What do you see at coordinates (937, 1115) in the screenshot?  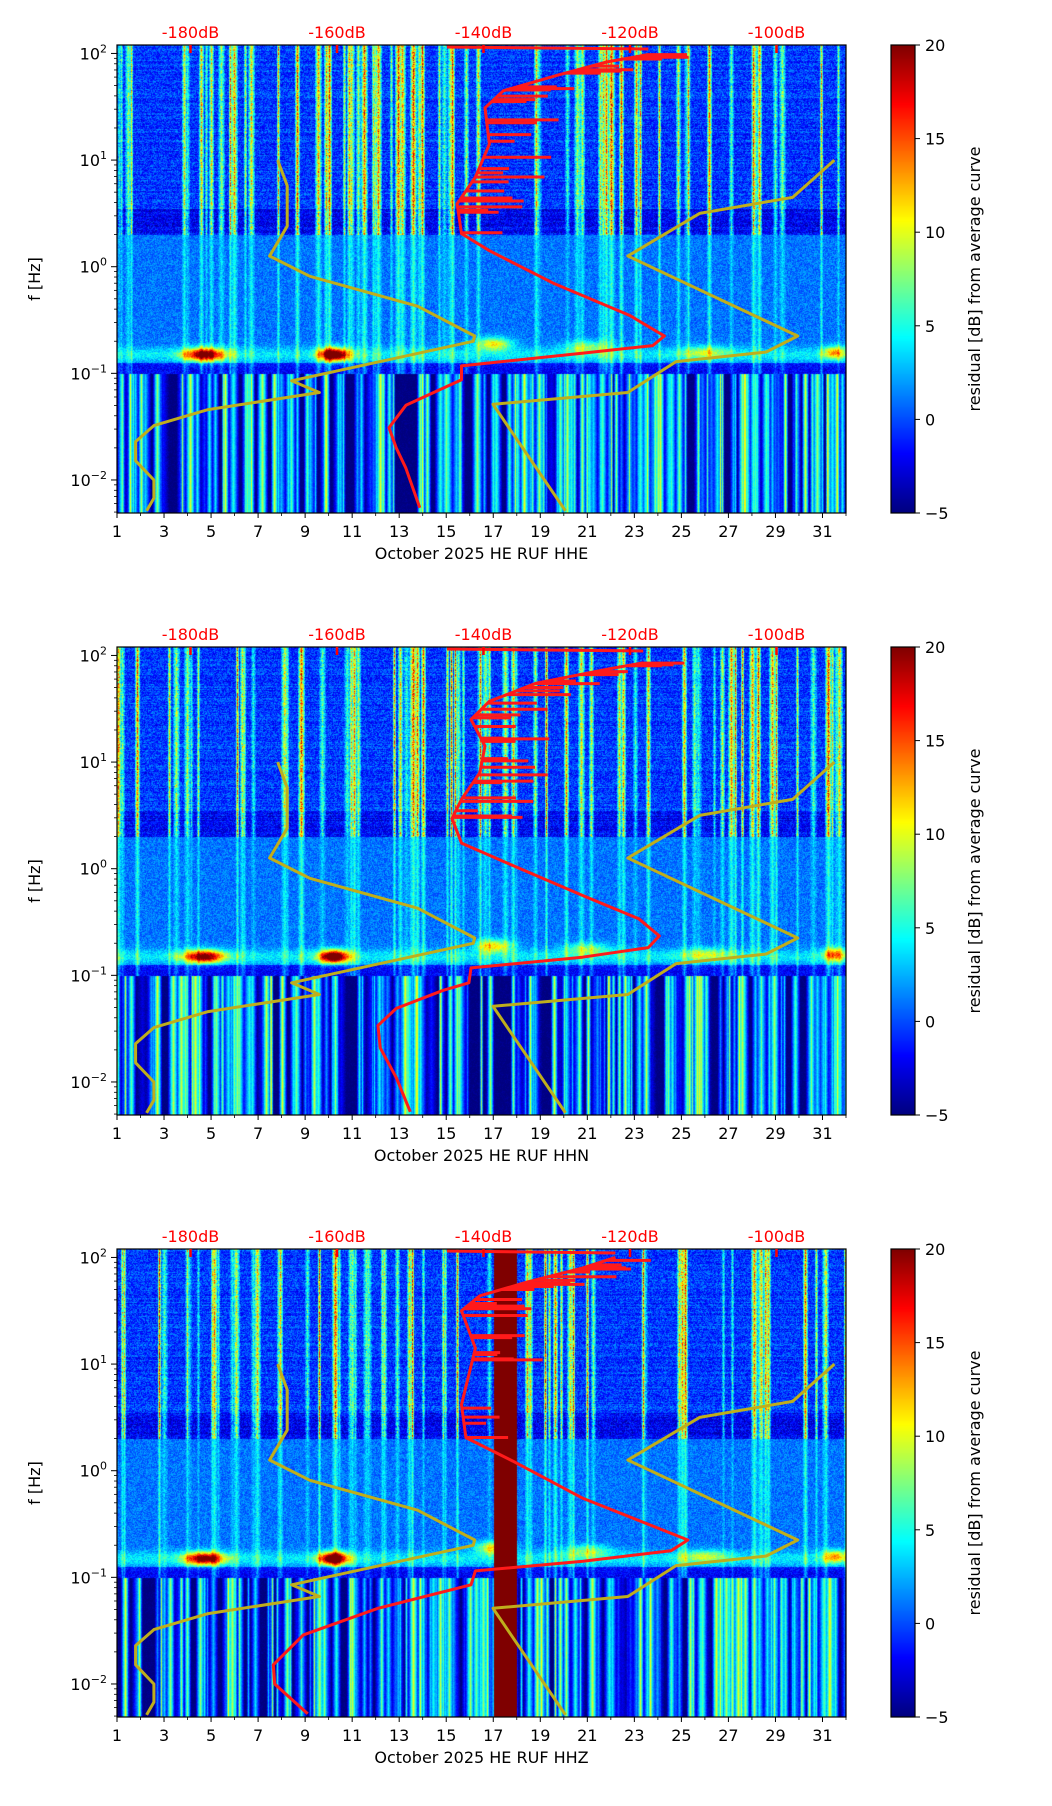 I see `colorbar-tick-label: −5` at bounding box center [937, 1115].